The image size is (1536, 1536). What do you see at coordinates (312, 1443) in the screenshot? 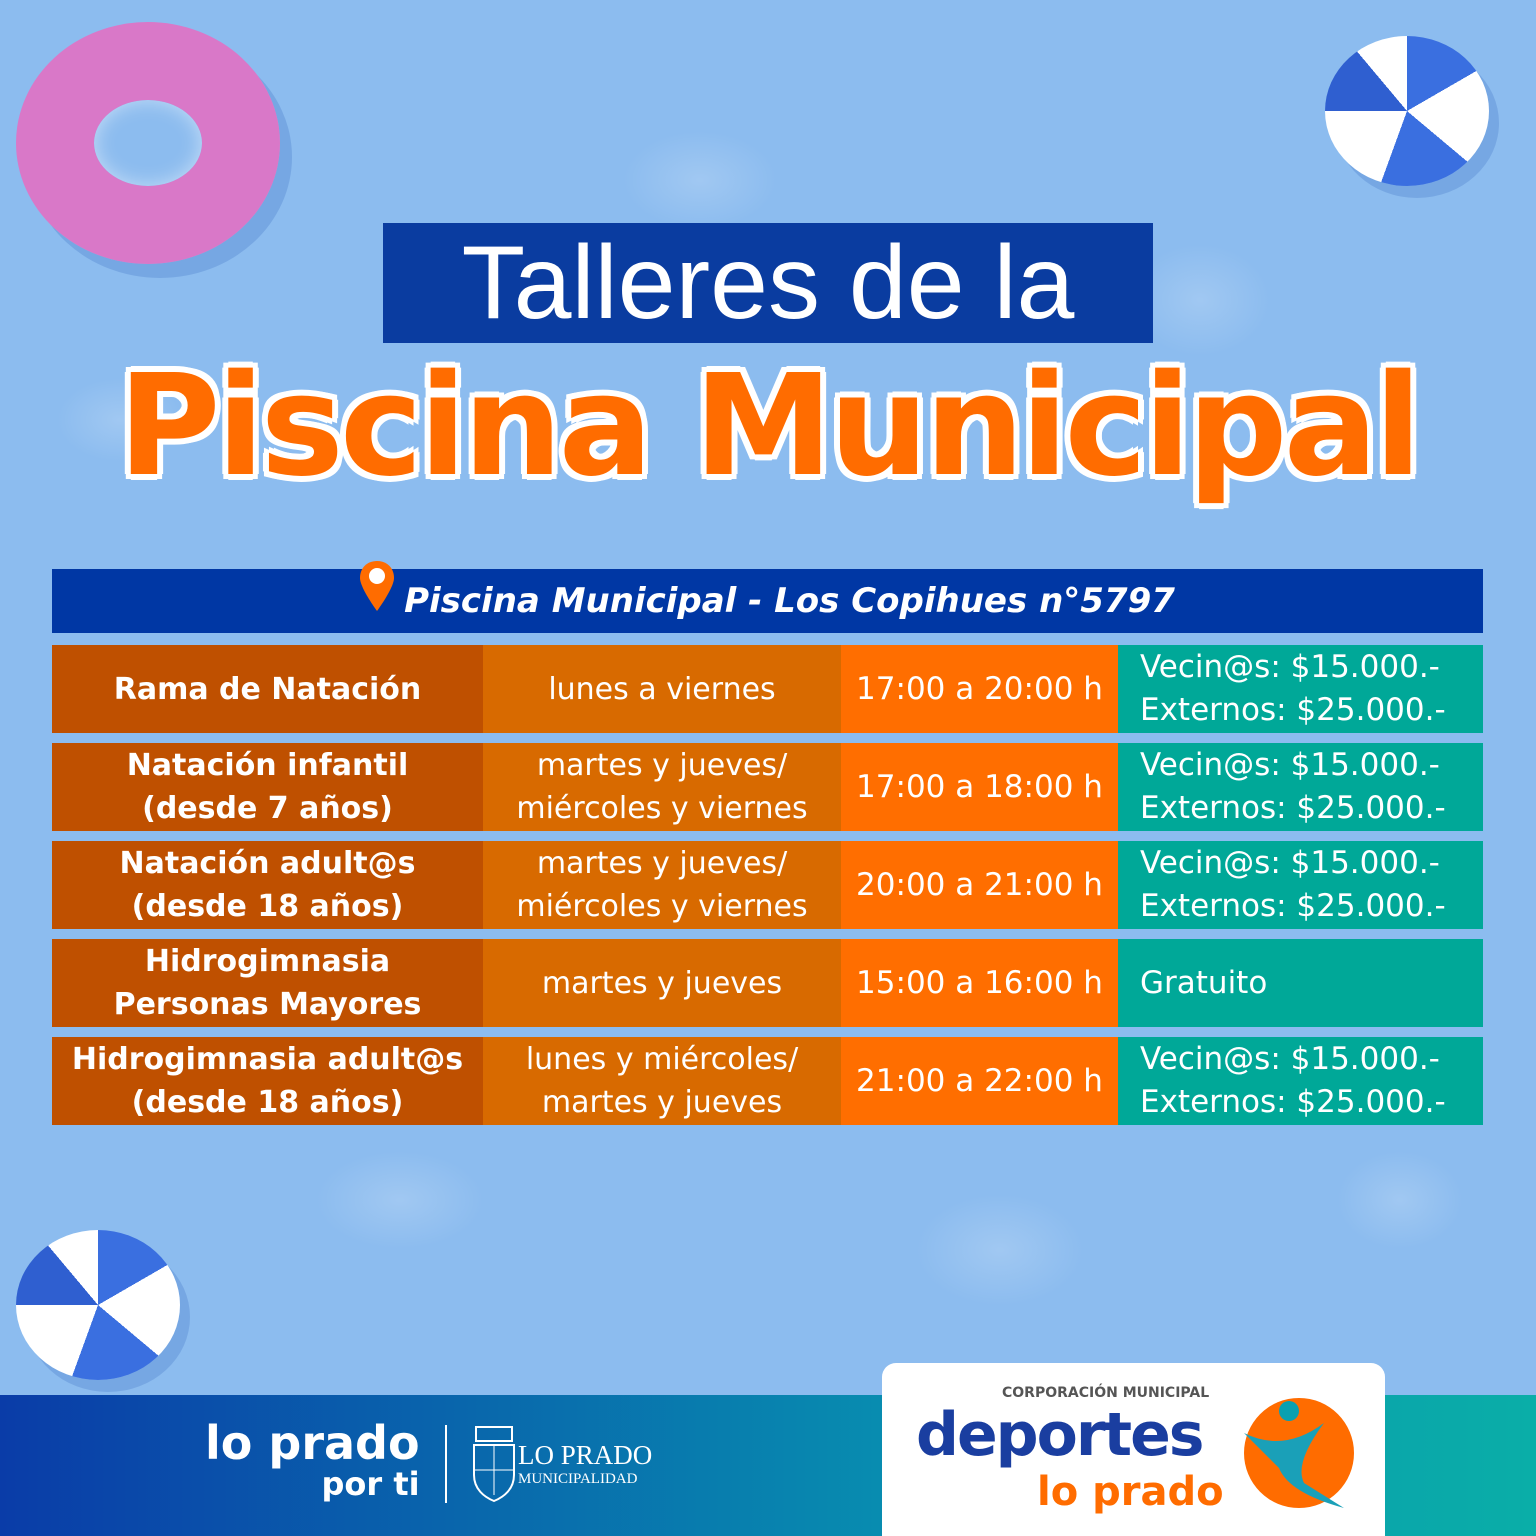
I see `brand-line1: lo prado` at bounding box center [312, 1443].